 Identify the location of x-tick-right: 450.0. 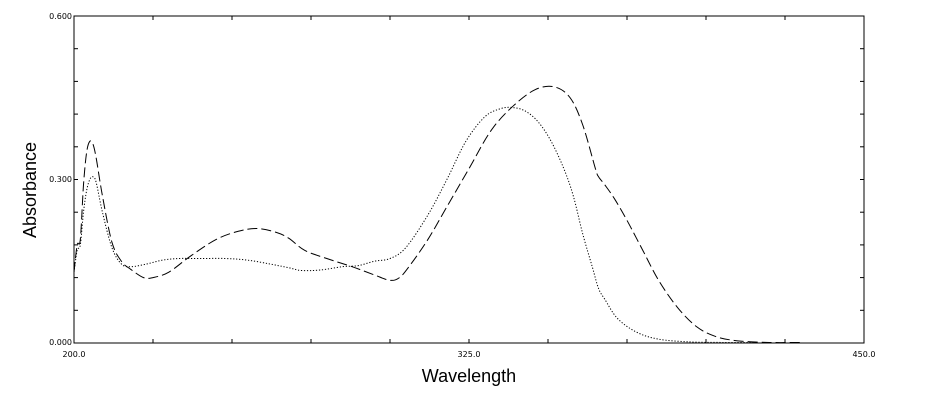
(864, 354).